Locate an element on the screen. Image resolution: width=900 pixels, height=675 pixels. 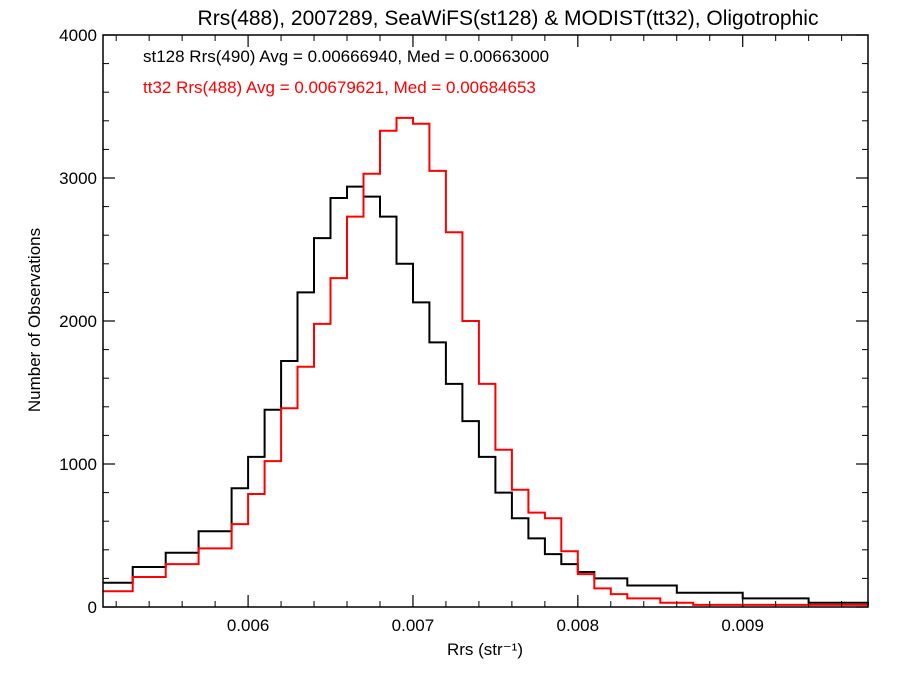
y-tick-label: 3000 is located at coordinates (78, 178).